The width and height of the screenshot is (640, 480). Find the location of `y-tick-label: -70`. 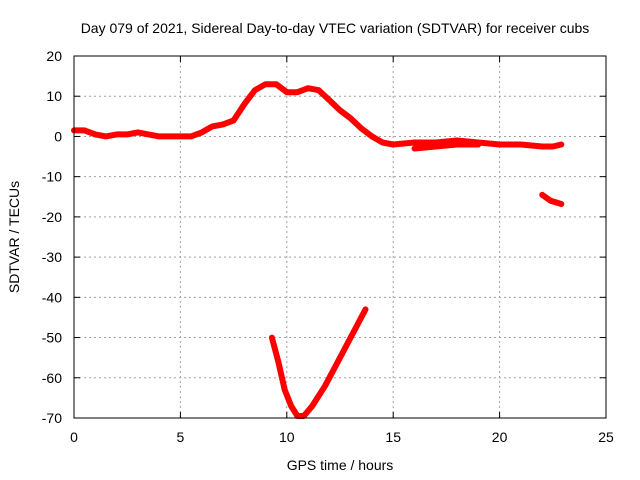

y-tick-label: -70 is located at coordinates (52, 418).